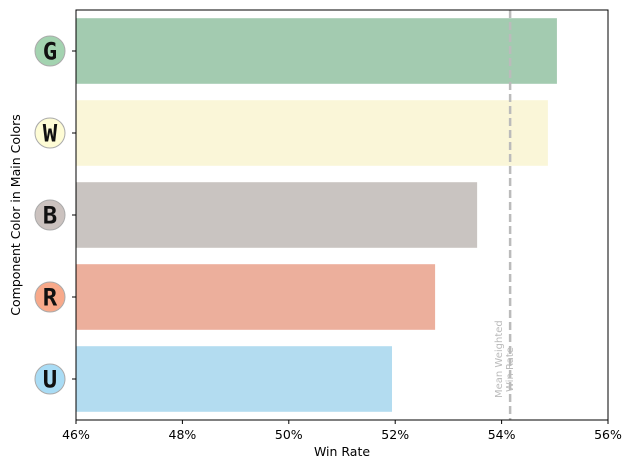 Image resolution: width=633 pixels, height=470 pixels. Describe the element at coordinates (15, 214) in the screenshot. I see `y-axis-label: Component Color in Main Colors` at that location.